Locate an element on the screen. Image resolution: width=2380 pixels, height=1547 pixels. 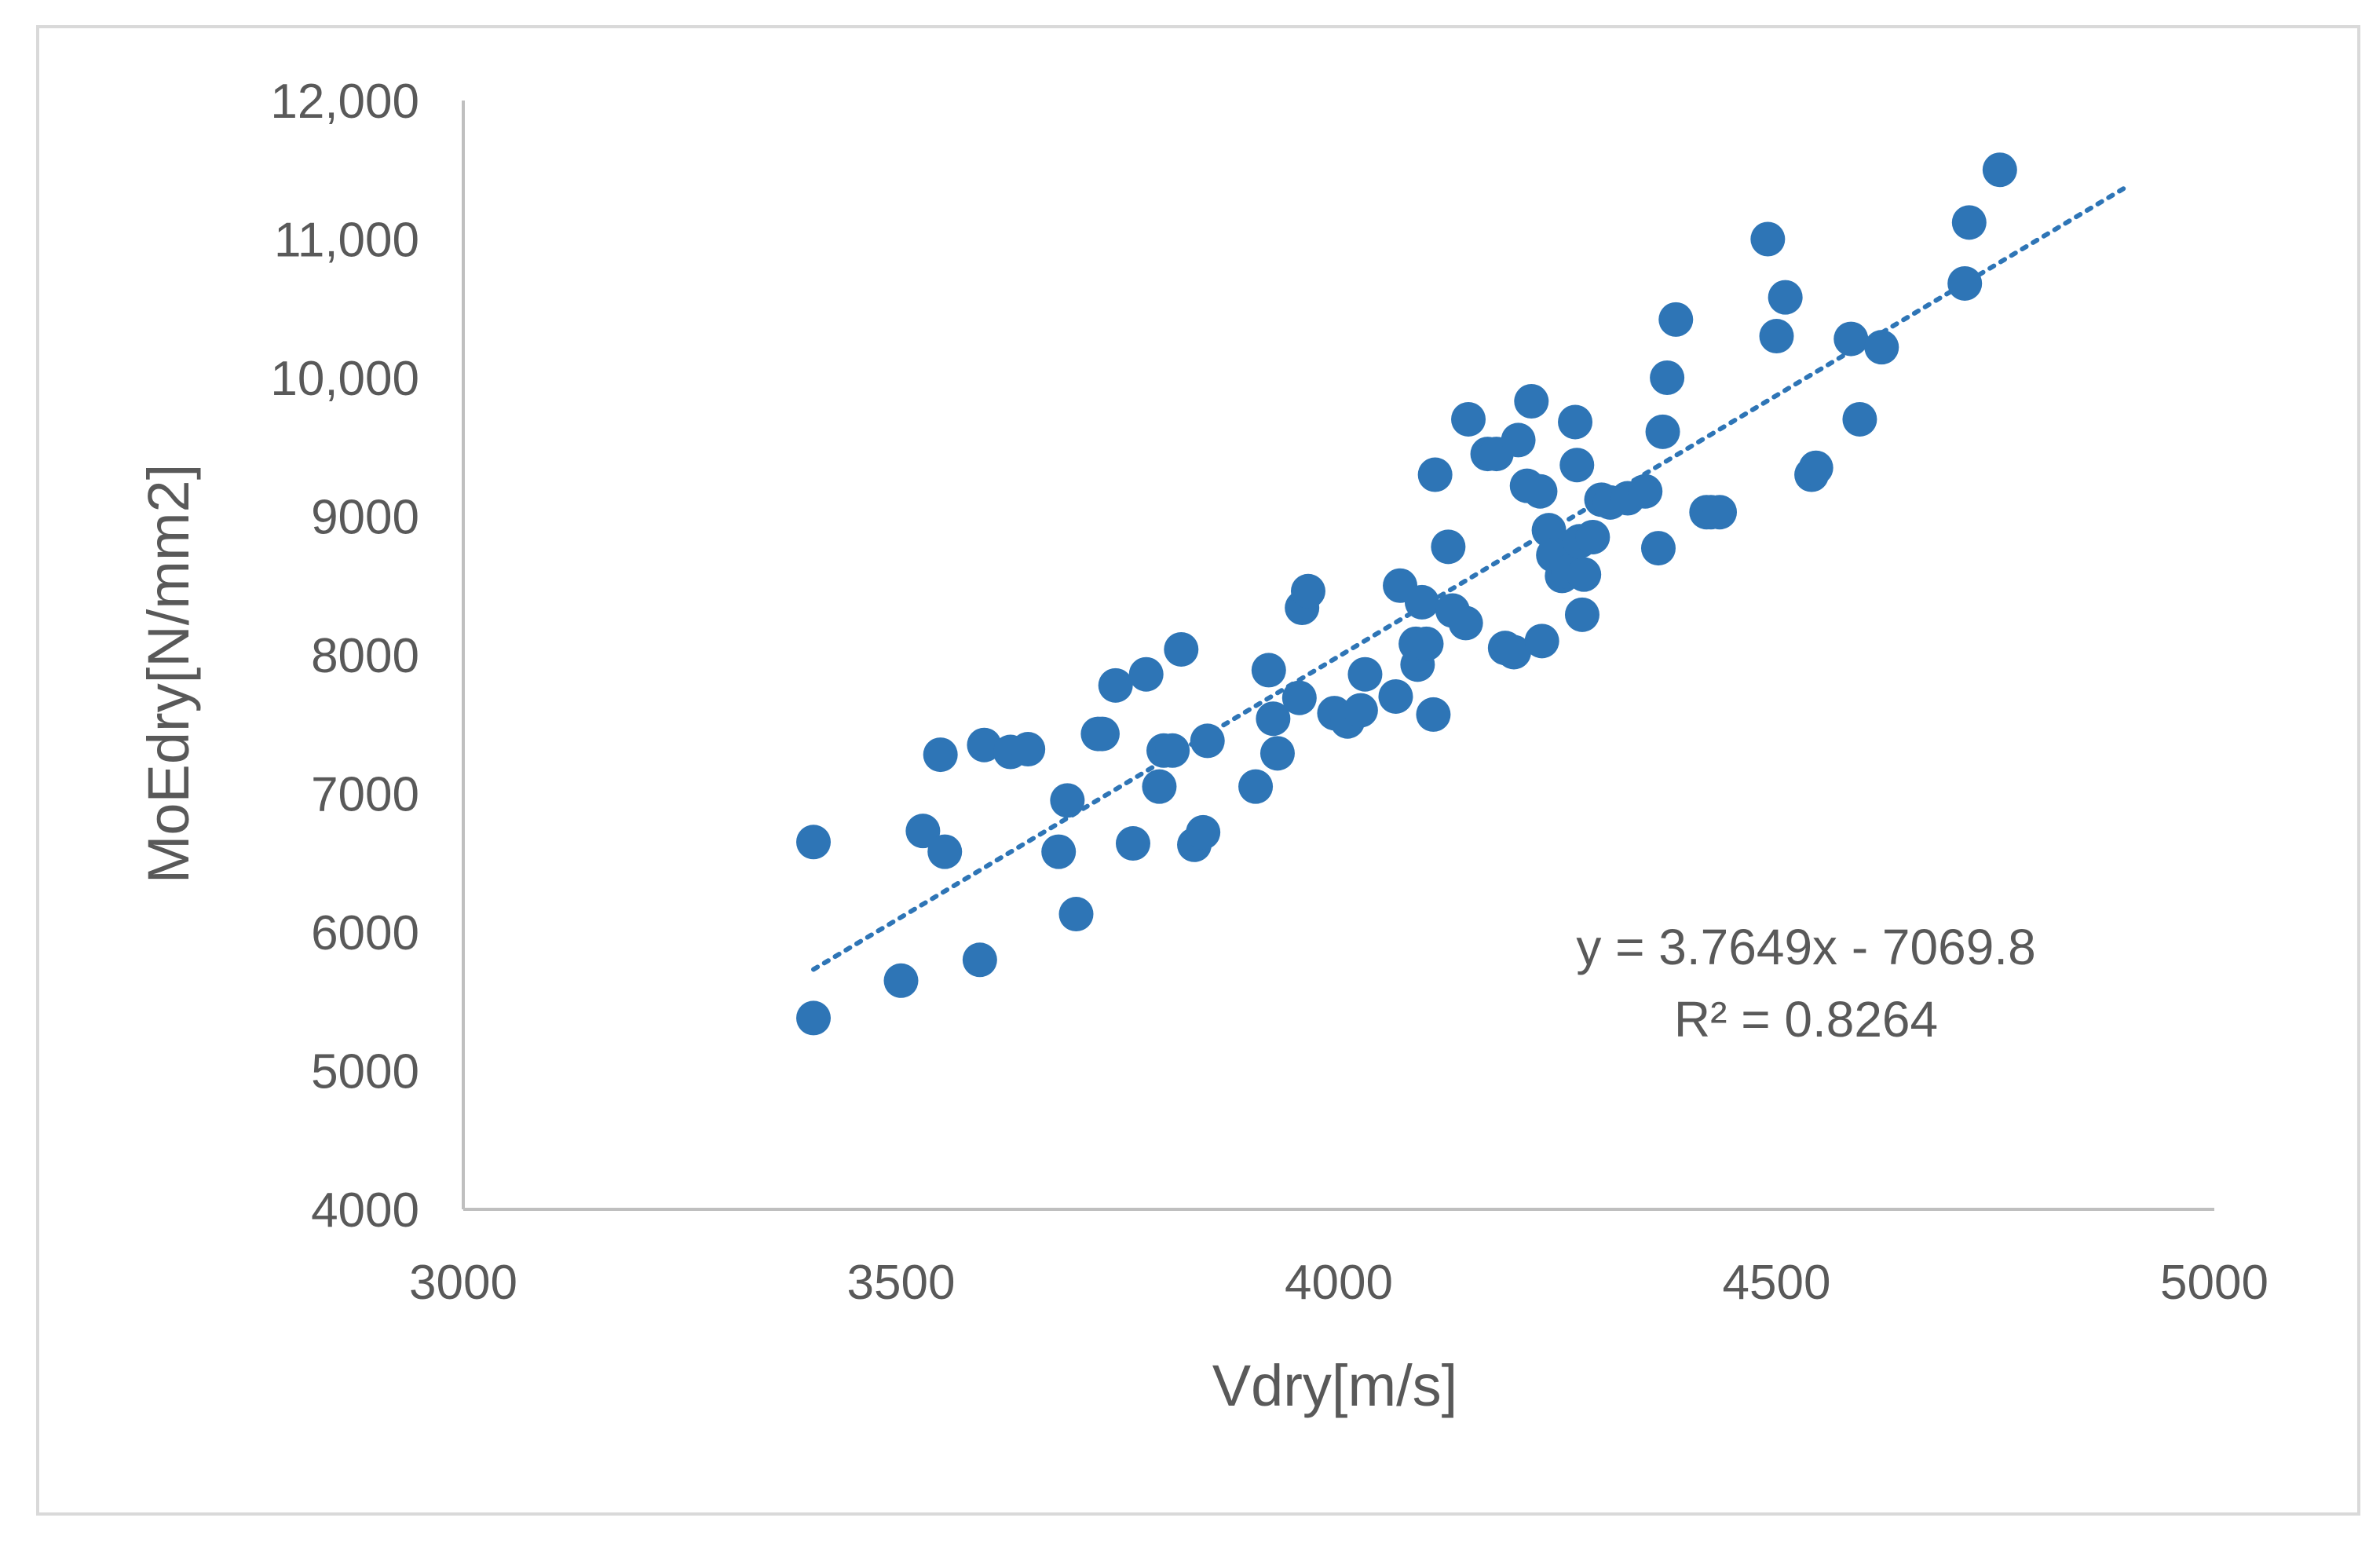
x-axis-title: Vdry[m/s] is located at coordinates (1334, 1385).